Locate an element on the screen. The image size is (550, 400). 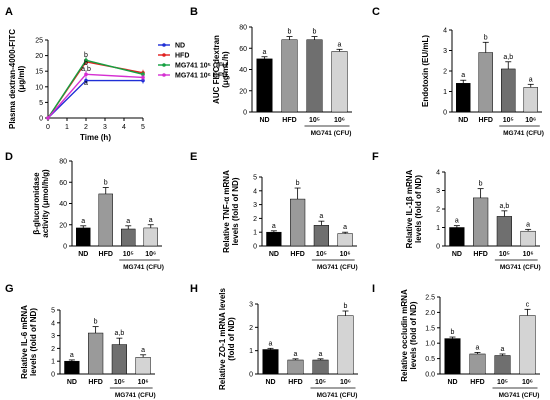
x-tick-label: 5 is located at coordinates (143, 127).